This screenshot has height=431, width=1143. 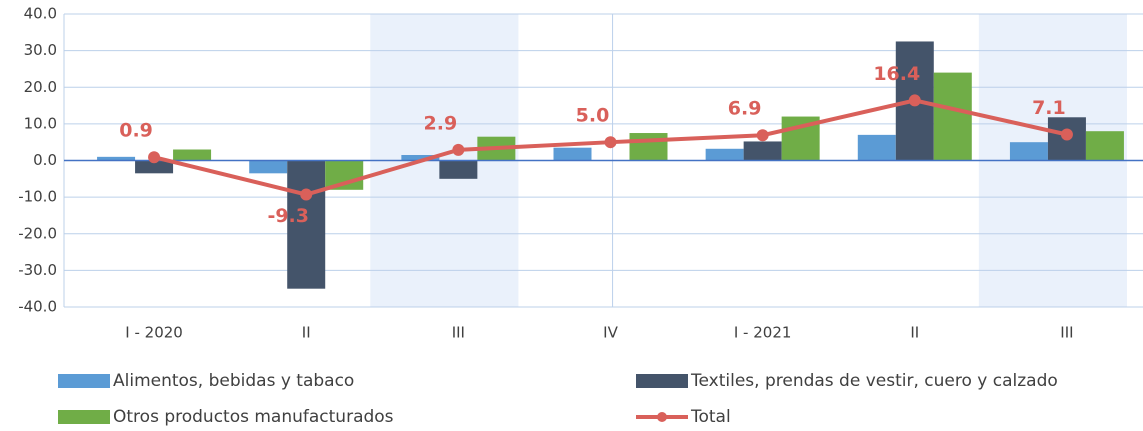 What do you see at coordinates (40, 50) in the screenshot?
I see `y-tick-label: 30.0` at bounding box center [40, 50].